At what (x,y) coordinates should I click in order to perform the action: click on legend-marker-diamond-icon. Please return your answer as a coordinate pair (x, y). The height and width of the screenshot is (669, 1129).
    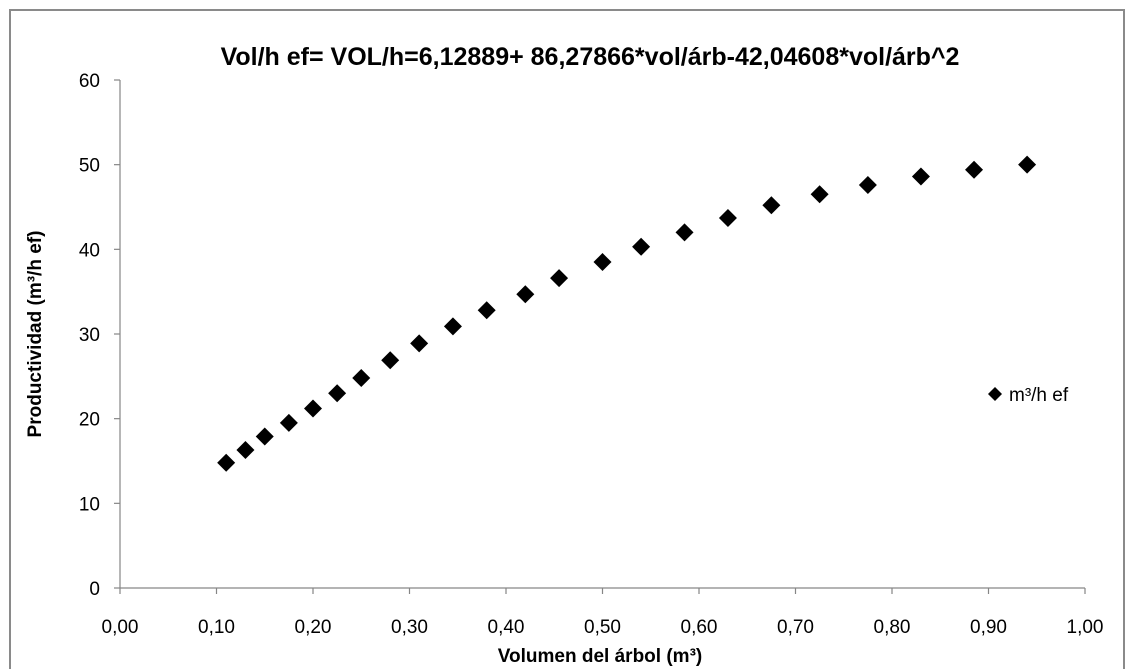
    Looking at the image, I should click on (995, 394).